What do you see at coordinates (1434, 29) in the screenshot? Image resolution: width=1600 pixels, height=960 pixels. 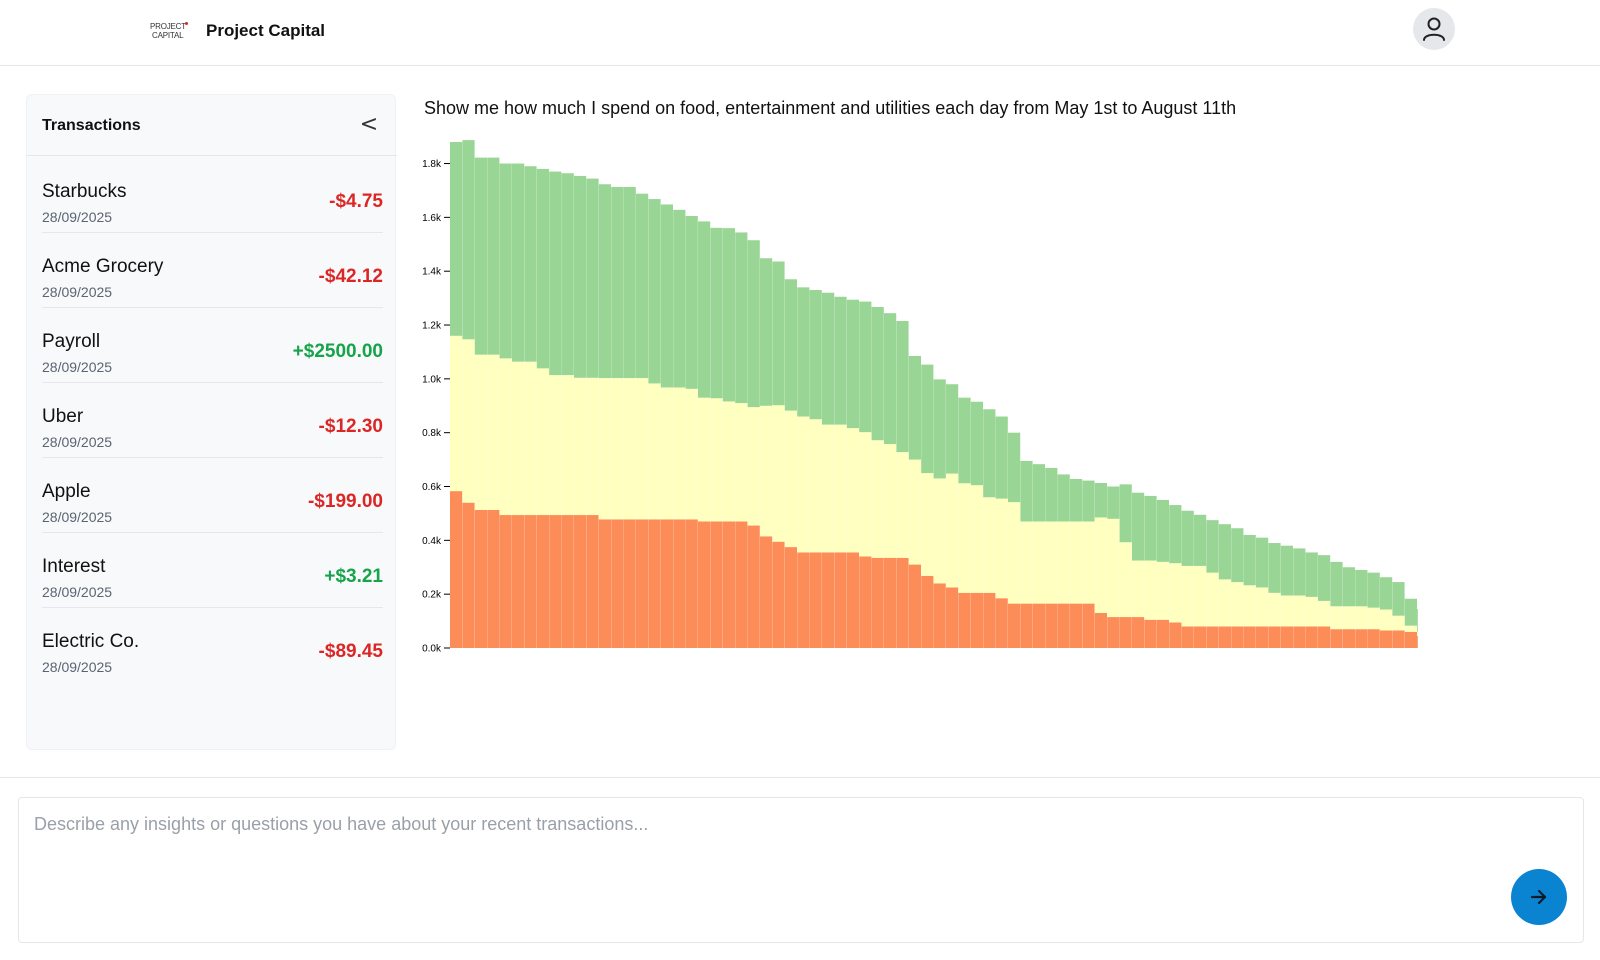 I see `user-avatar-button` at bounding box center [1434, 29].